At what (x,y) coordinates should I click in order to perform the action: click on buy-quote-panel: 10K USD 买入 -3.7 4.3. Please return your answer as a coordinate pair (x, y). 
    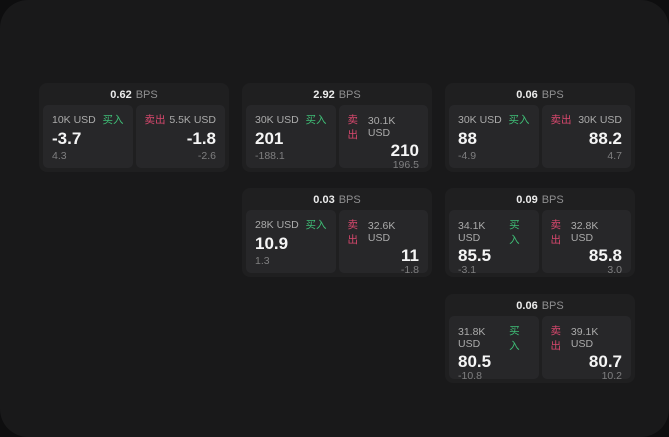
    Looking at the image, I should click on (88, 136).